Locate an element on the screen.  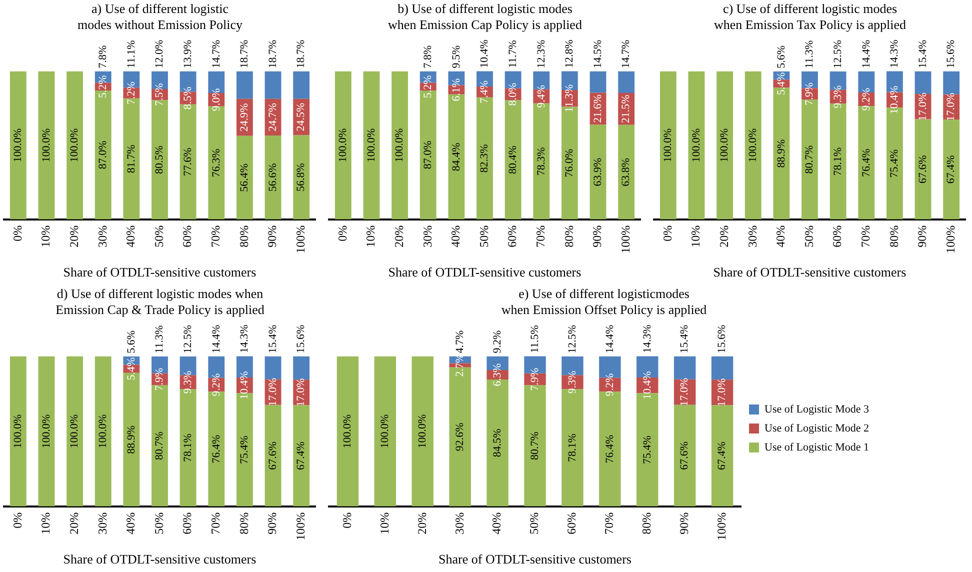
data-label: 63.9% is located at coordinates (598, 172).